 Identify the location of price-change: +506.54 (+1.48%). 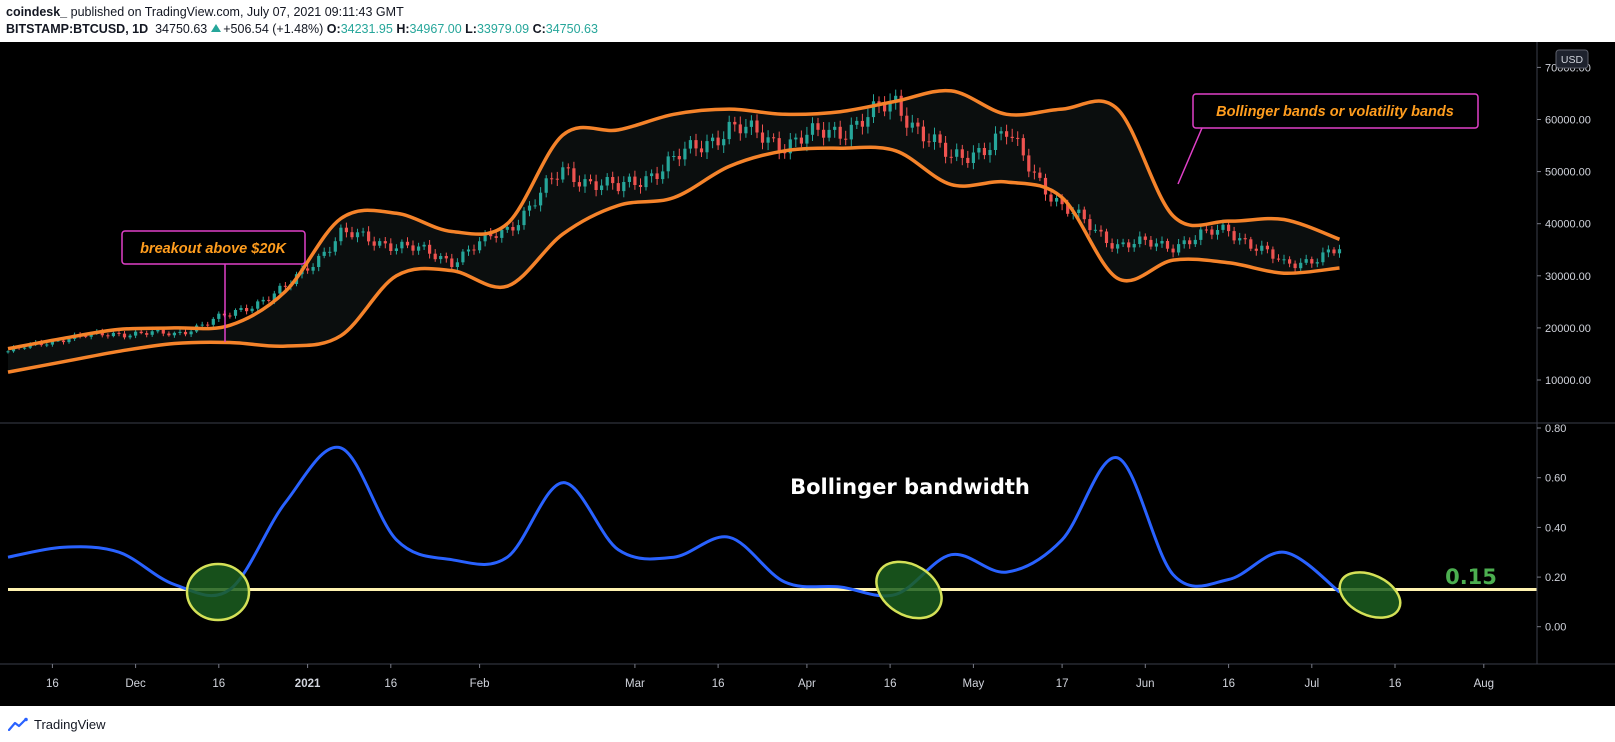
(273, 29).